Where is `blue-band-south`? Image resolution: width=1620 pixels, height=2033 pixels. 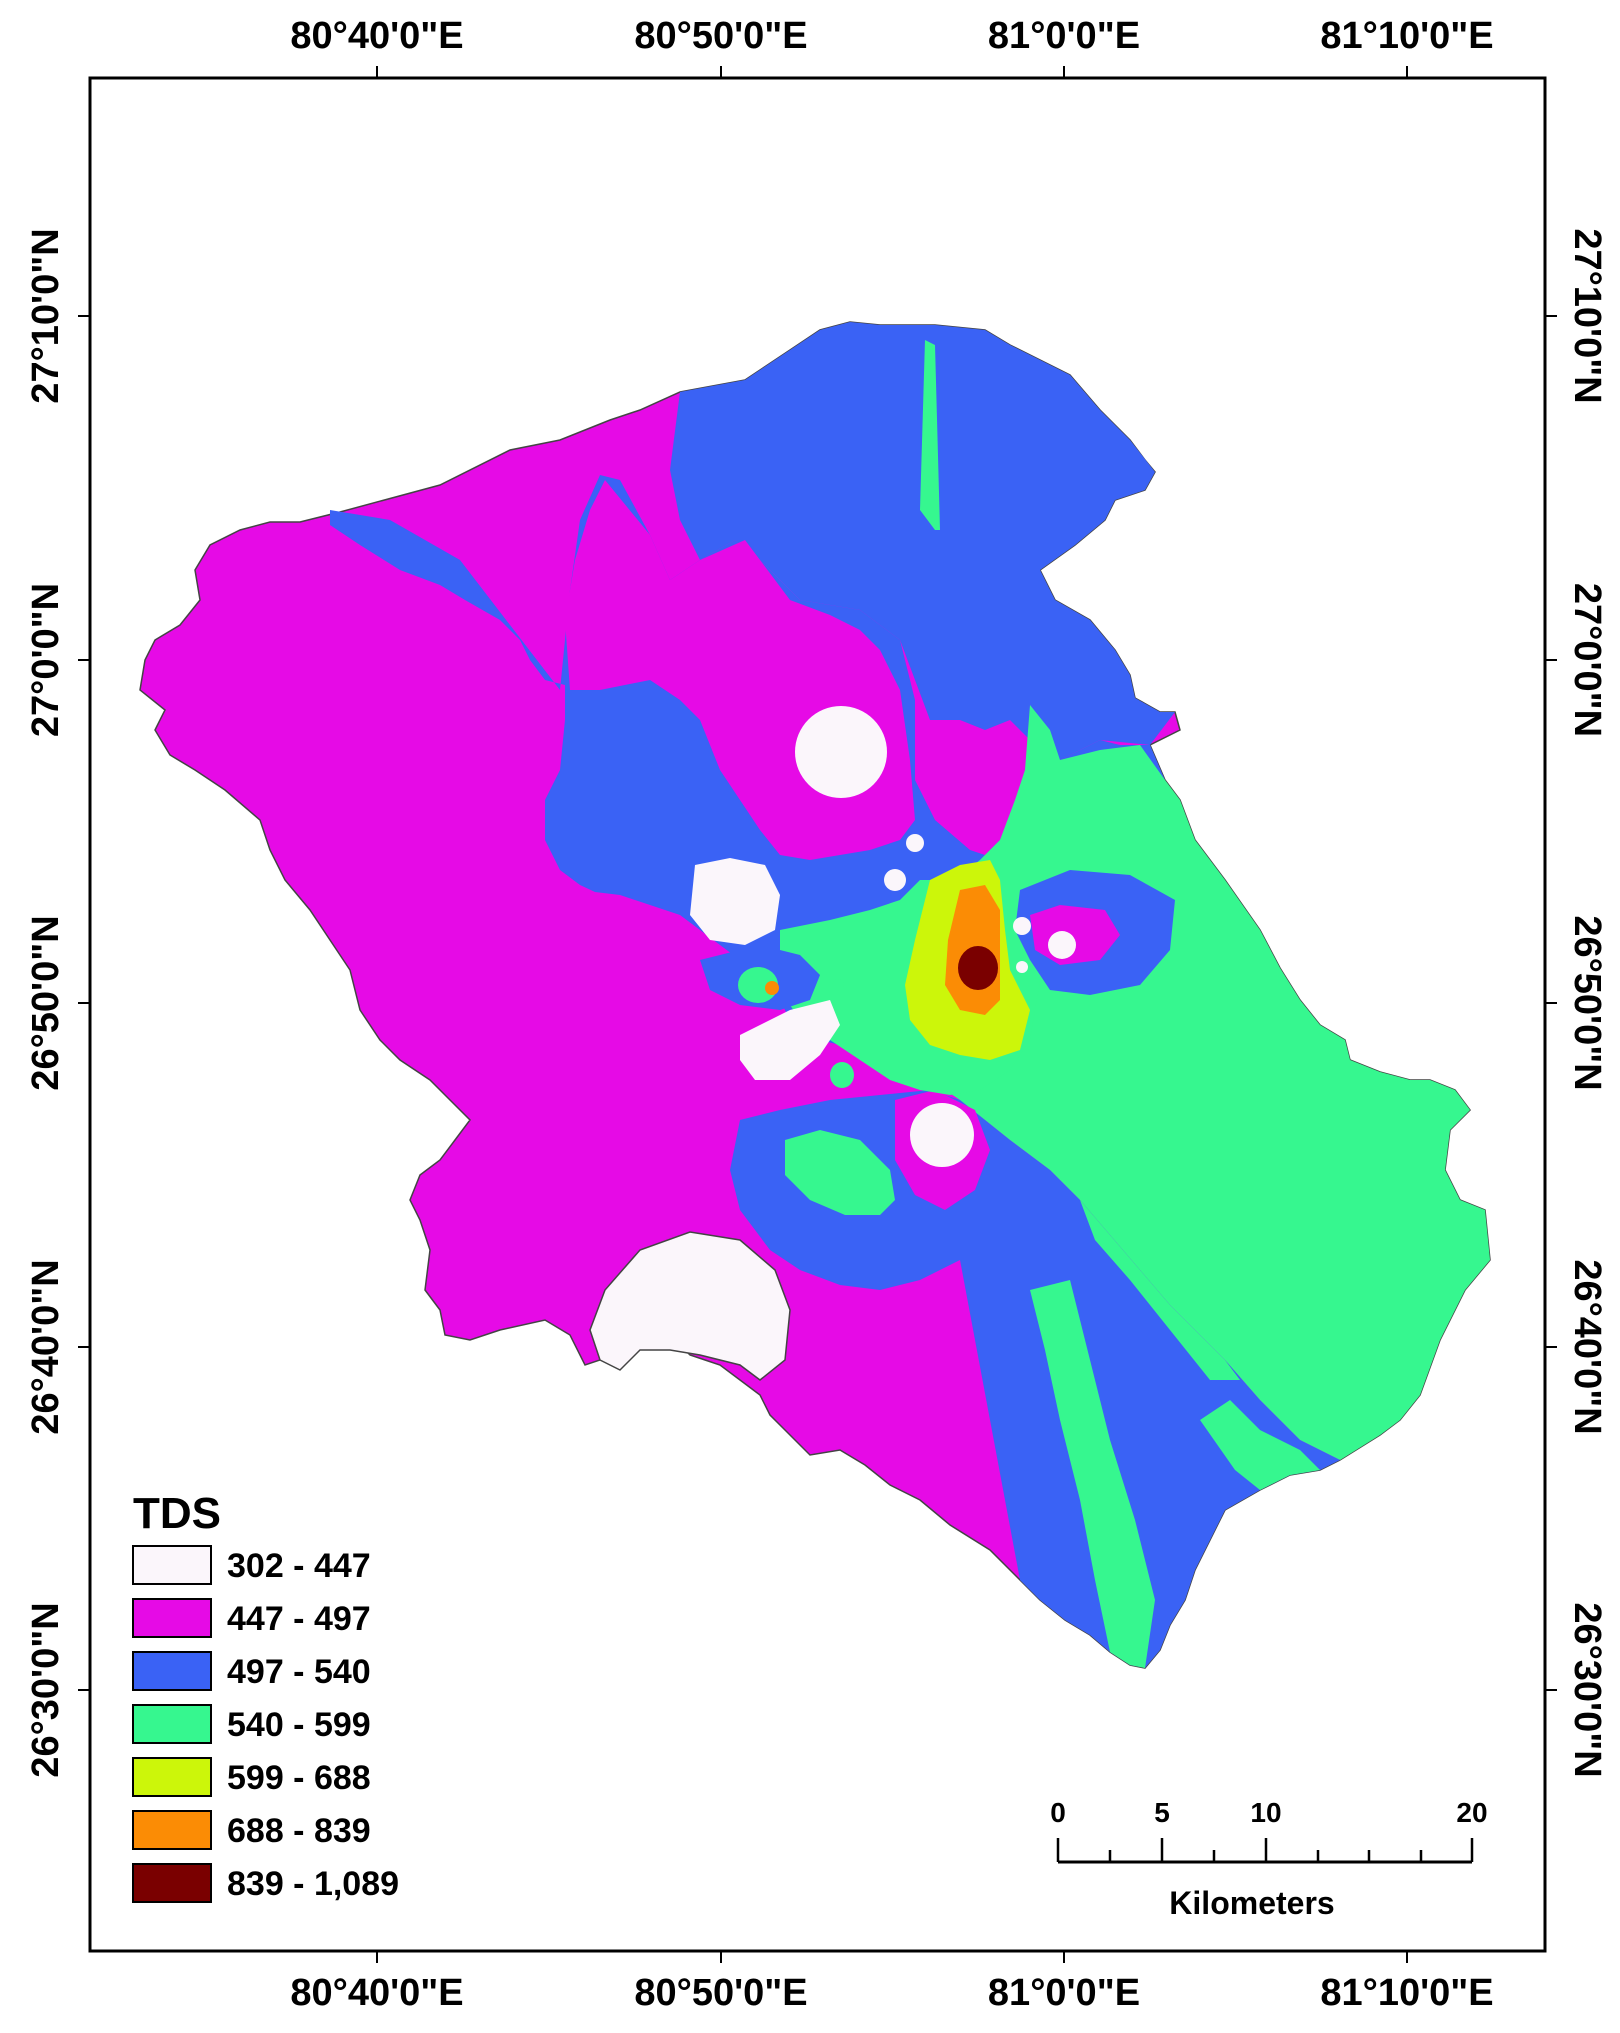 blue-band-south is located at coordinates (1145, 1394).